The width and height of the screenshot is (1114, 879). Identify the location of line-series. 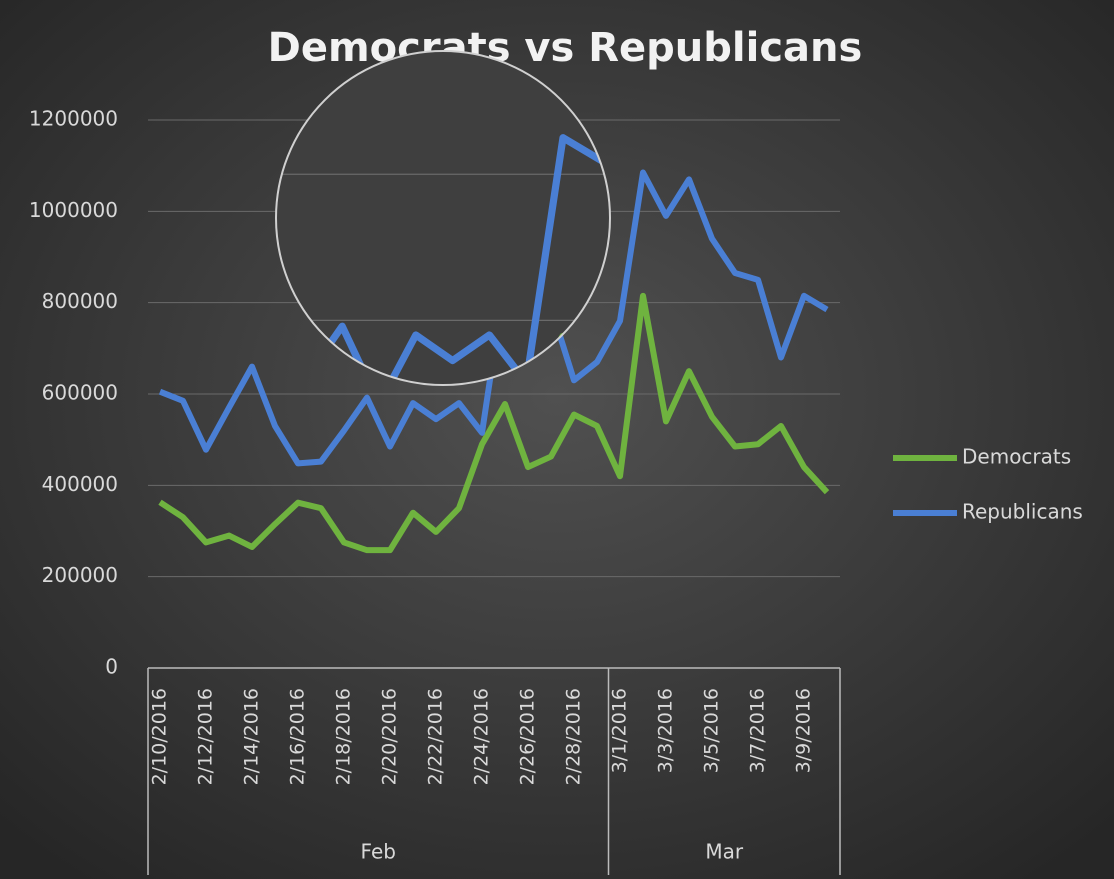
(443, 218).